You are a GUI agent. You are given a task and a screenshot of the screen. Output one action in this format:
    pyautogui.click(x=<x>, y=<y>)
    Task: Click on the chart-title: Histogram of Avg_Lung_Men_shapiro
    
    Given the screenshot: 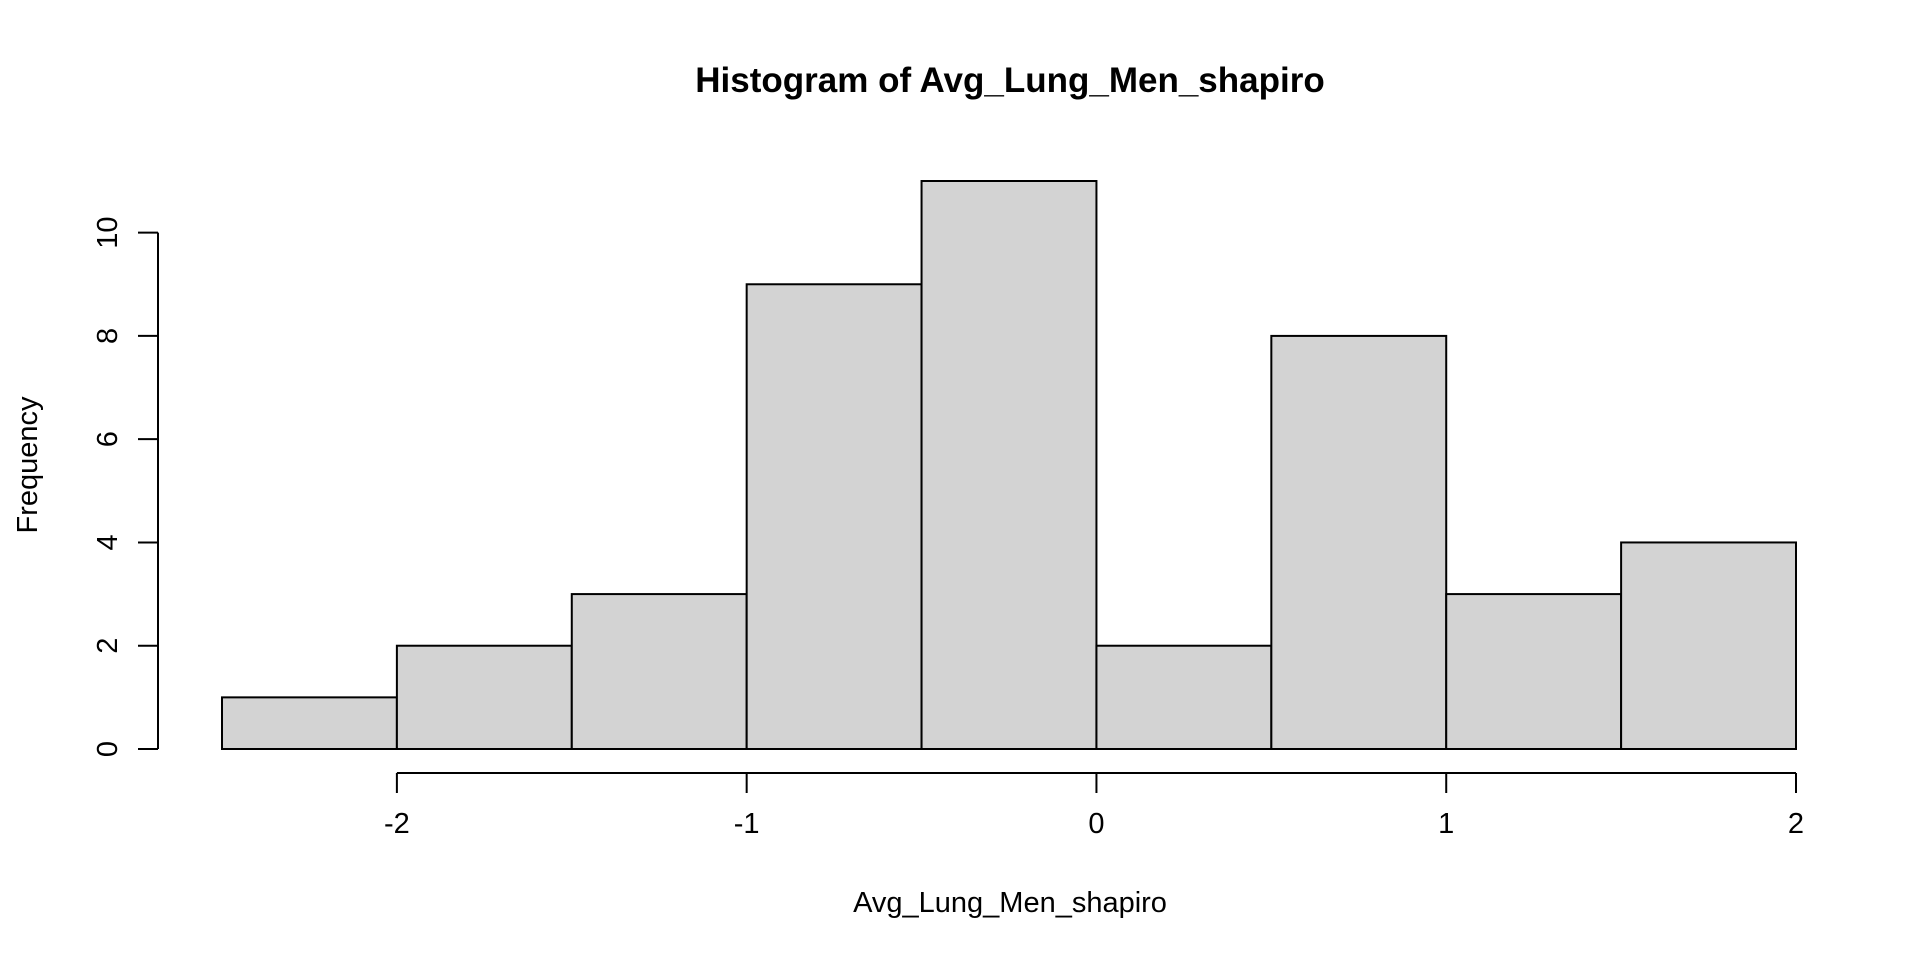 What is the action you would take?
    pyautogui.click(x=1009, y=80)
    